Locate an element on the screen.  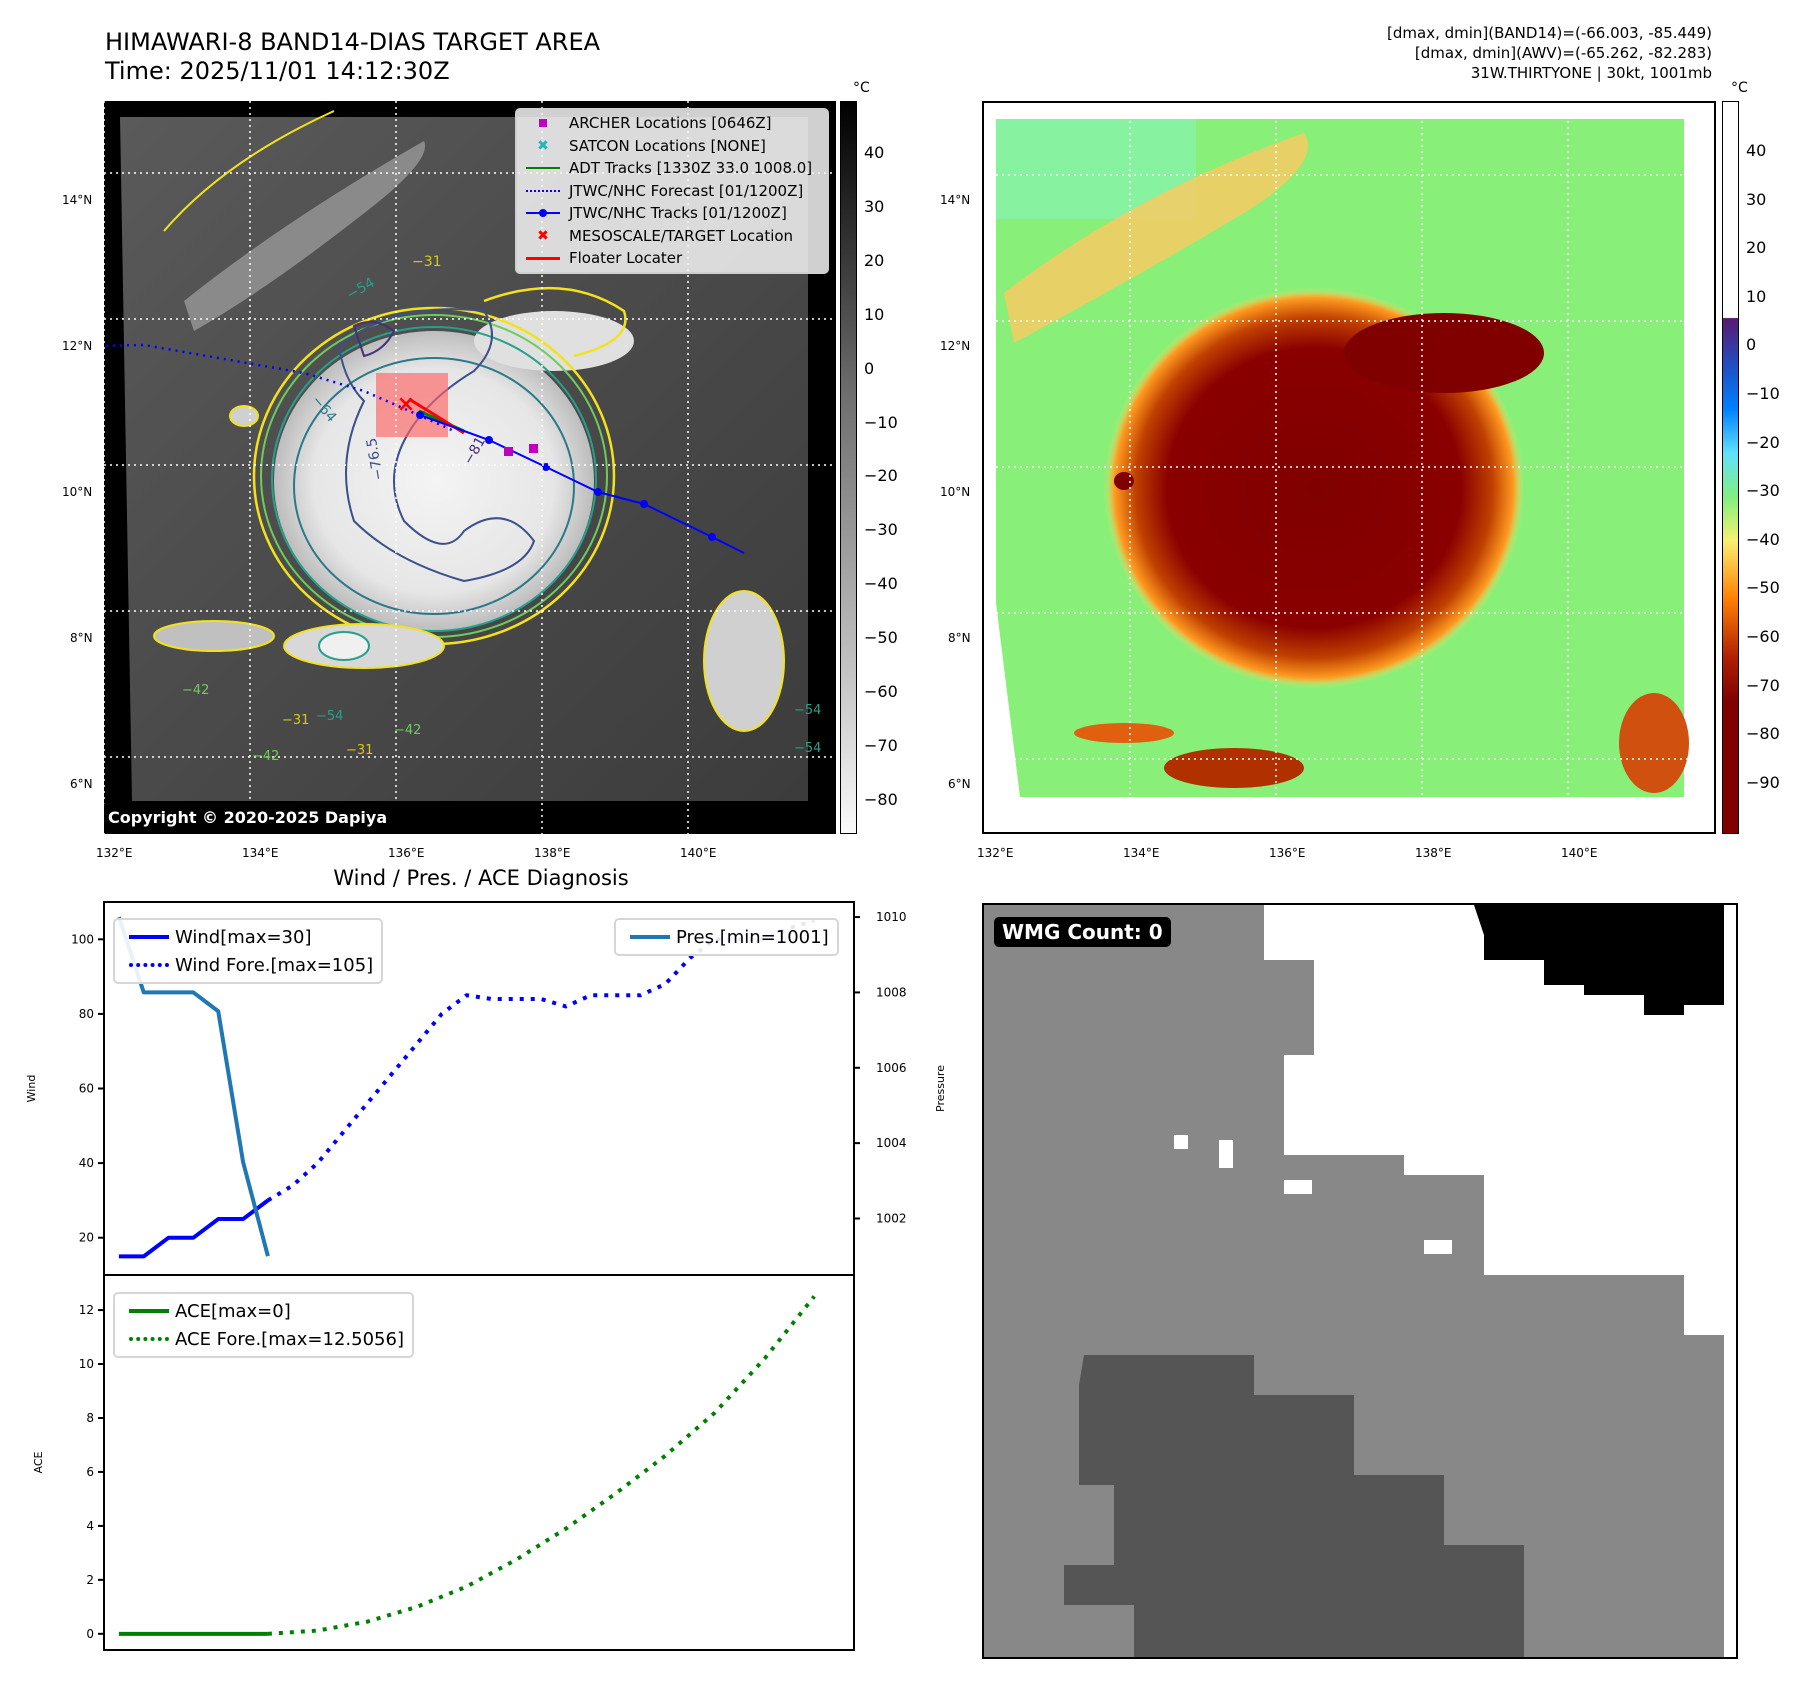
left-colorbar is located at coordinates (848, 467).